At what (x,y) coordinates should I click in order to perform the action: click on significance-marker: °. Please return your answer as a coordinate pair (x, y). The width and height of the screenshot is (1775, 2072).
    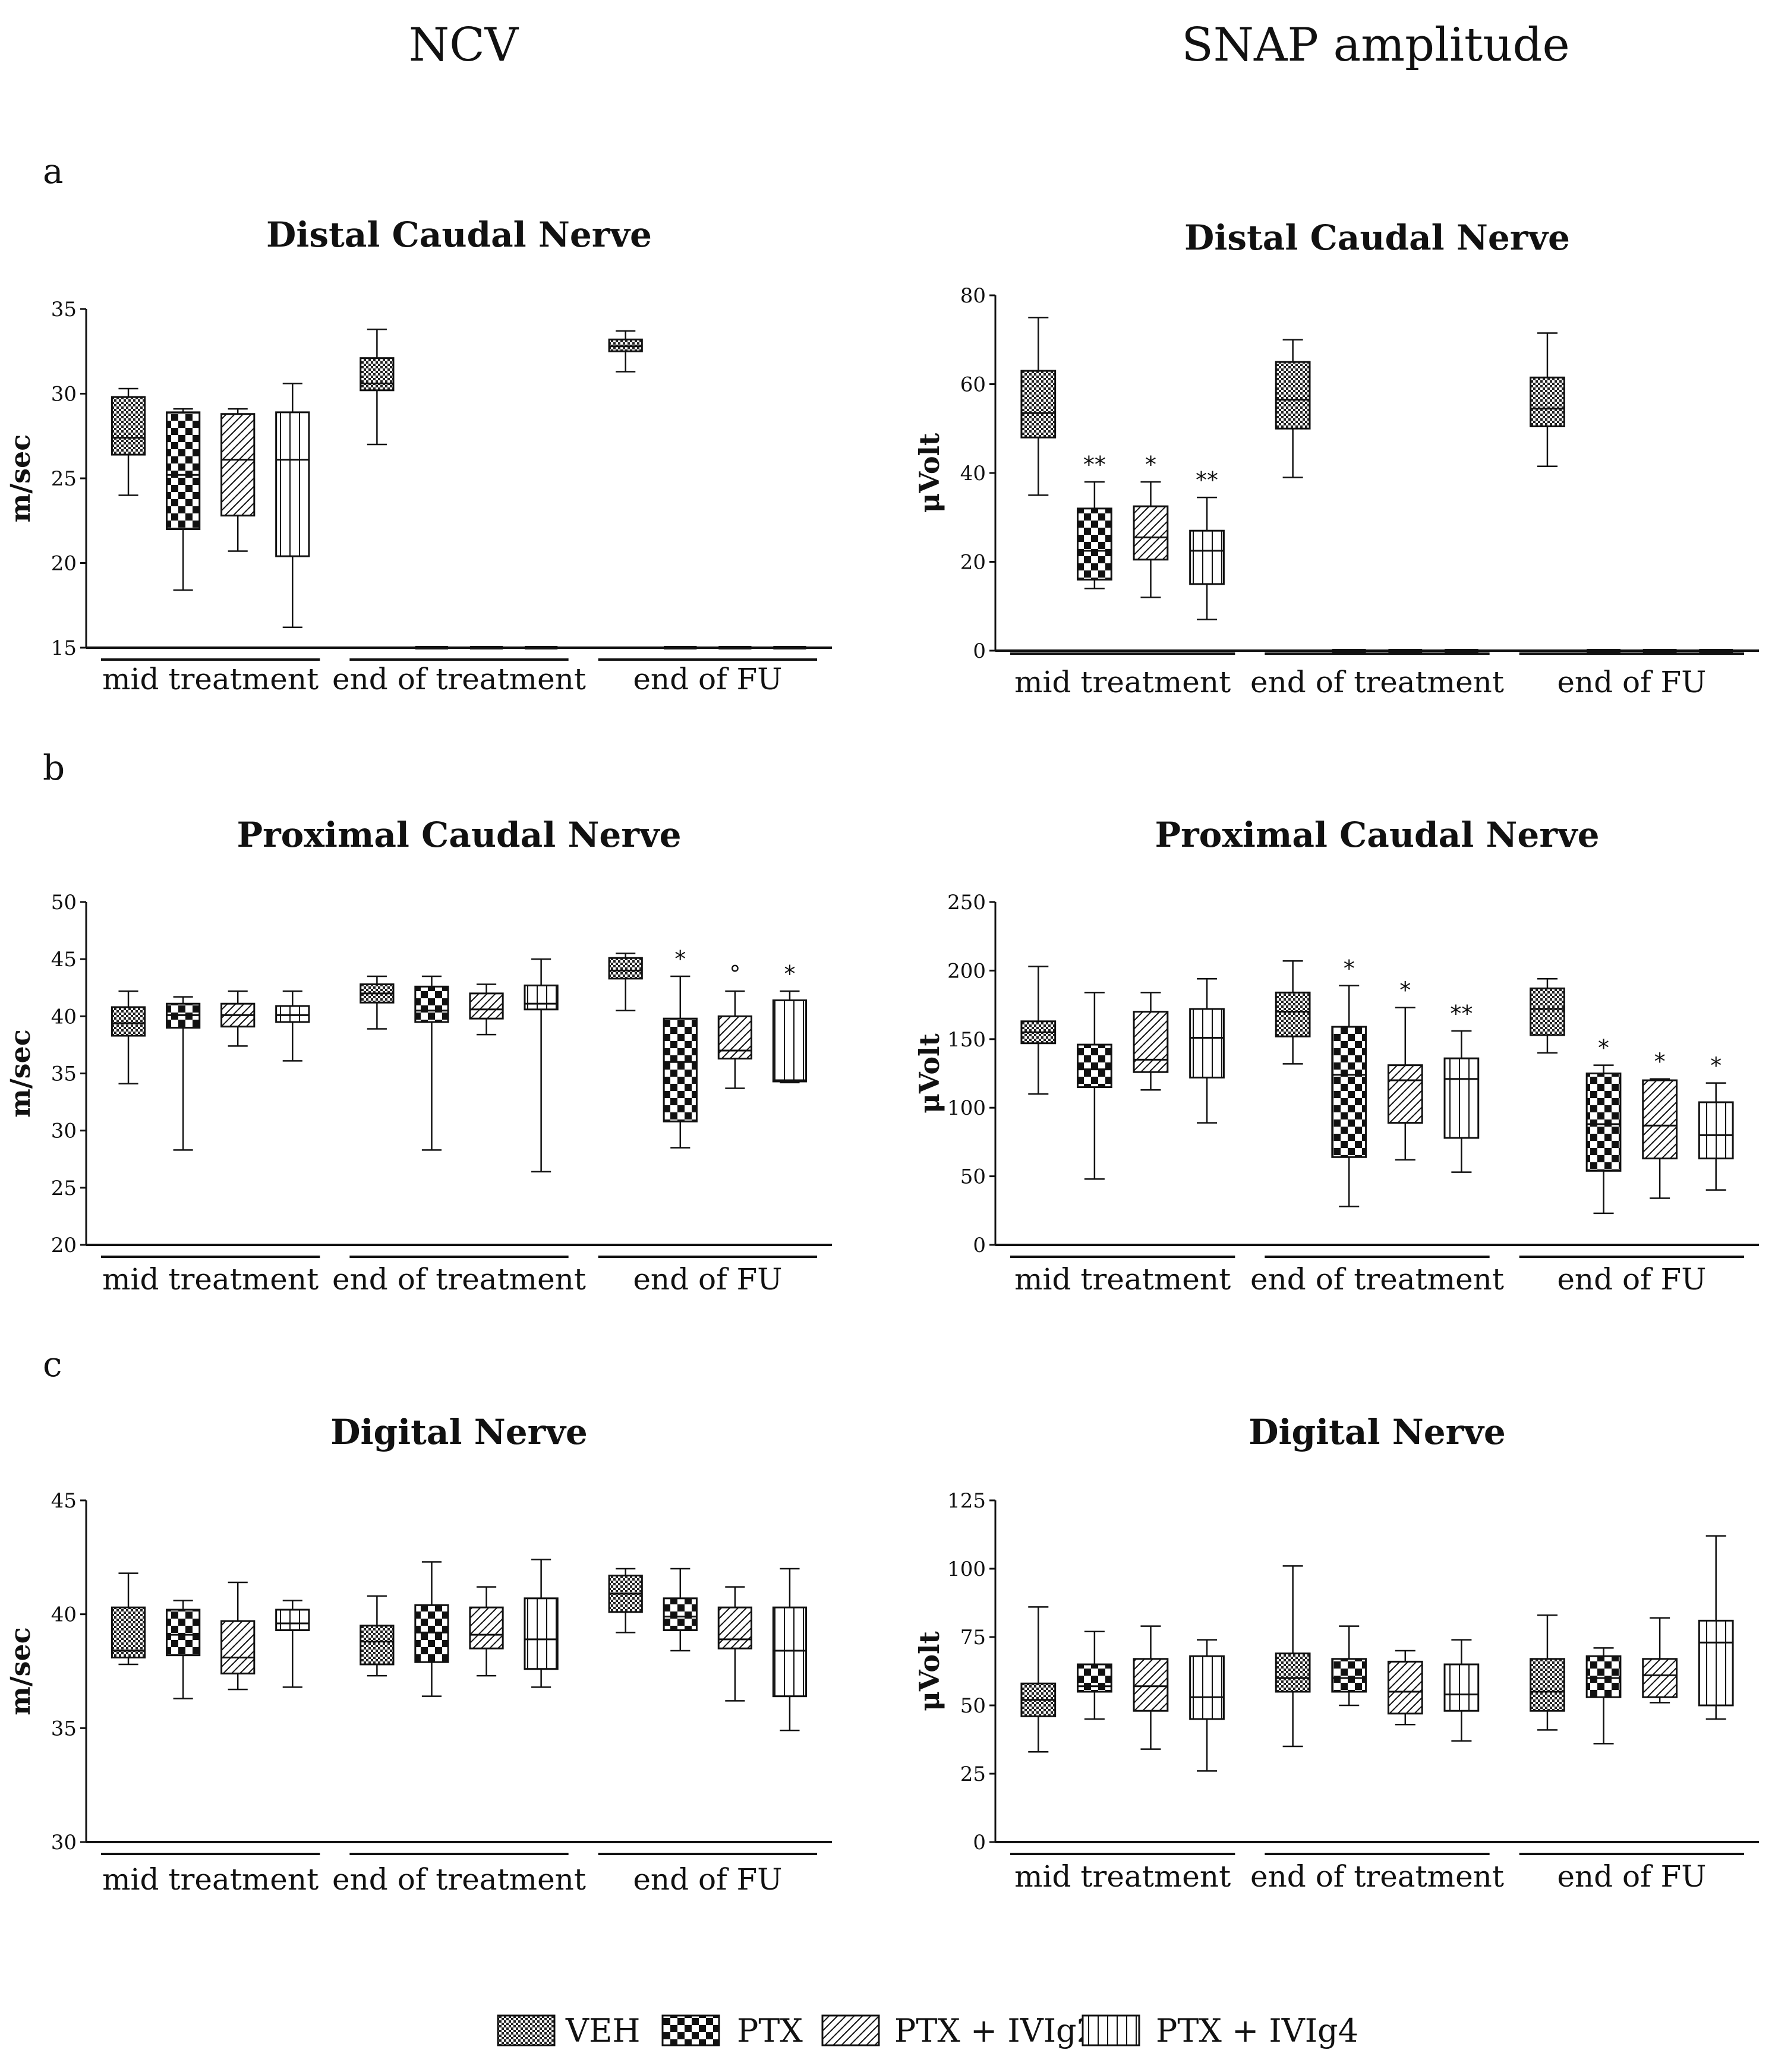
    Looking at the image, I should click on (734, 974).